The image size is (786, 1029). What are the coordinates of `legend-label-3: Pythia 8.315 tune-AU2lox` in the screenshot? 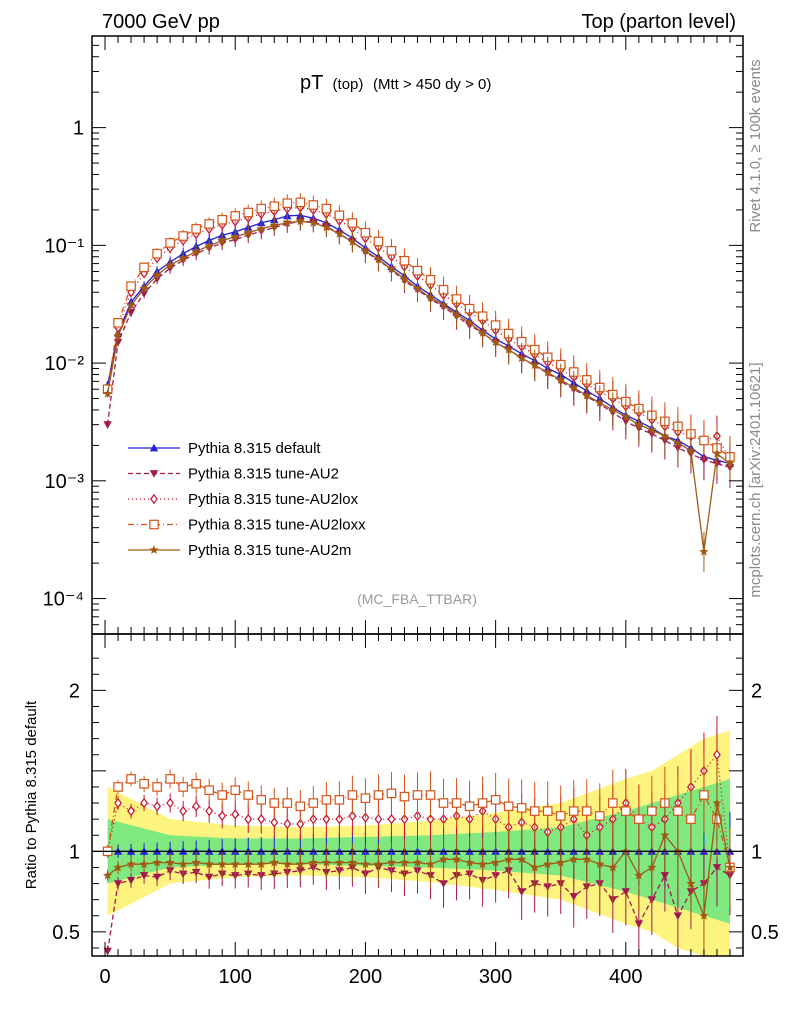 It's located at (273, 499).